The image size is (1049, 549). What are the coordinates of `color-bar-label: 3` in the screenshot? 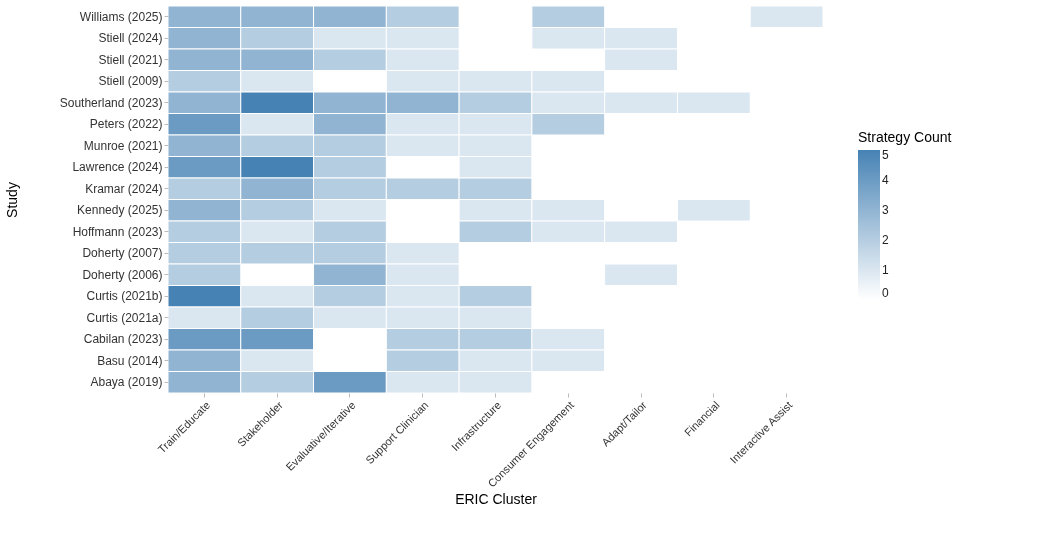 It's located at (885, 210).